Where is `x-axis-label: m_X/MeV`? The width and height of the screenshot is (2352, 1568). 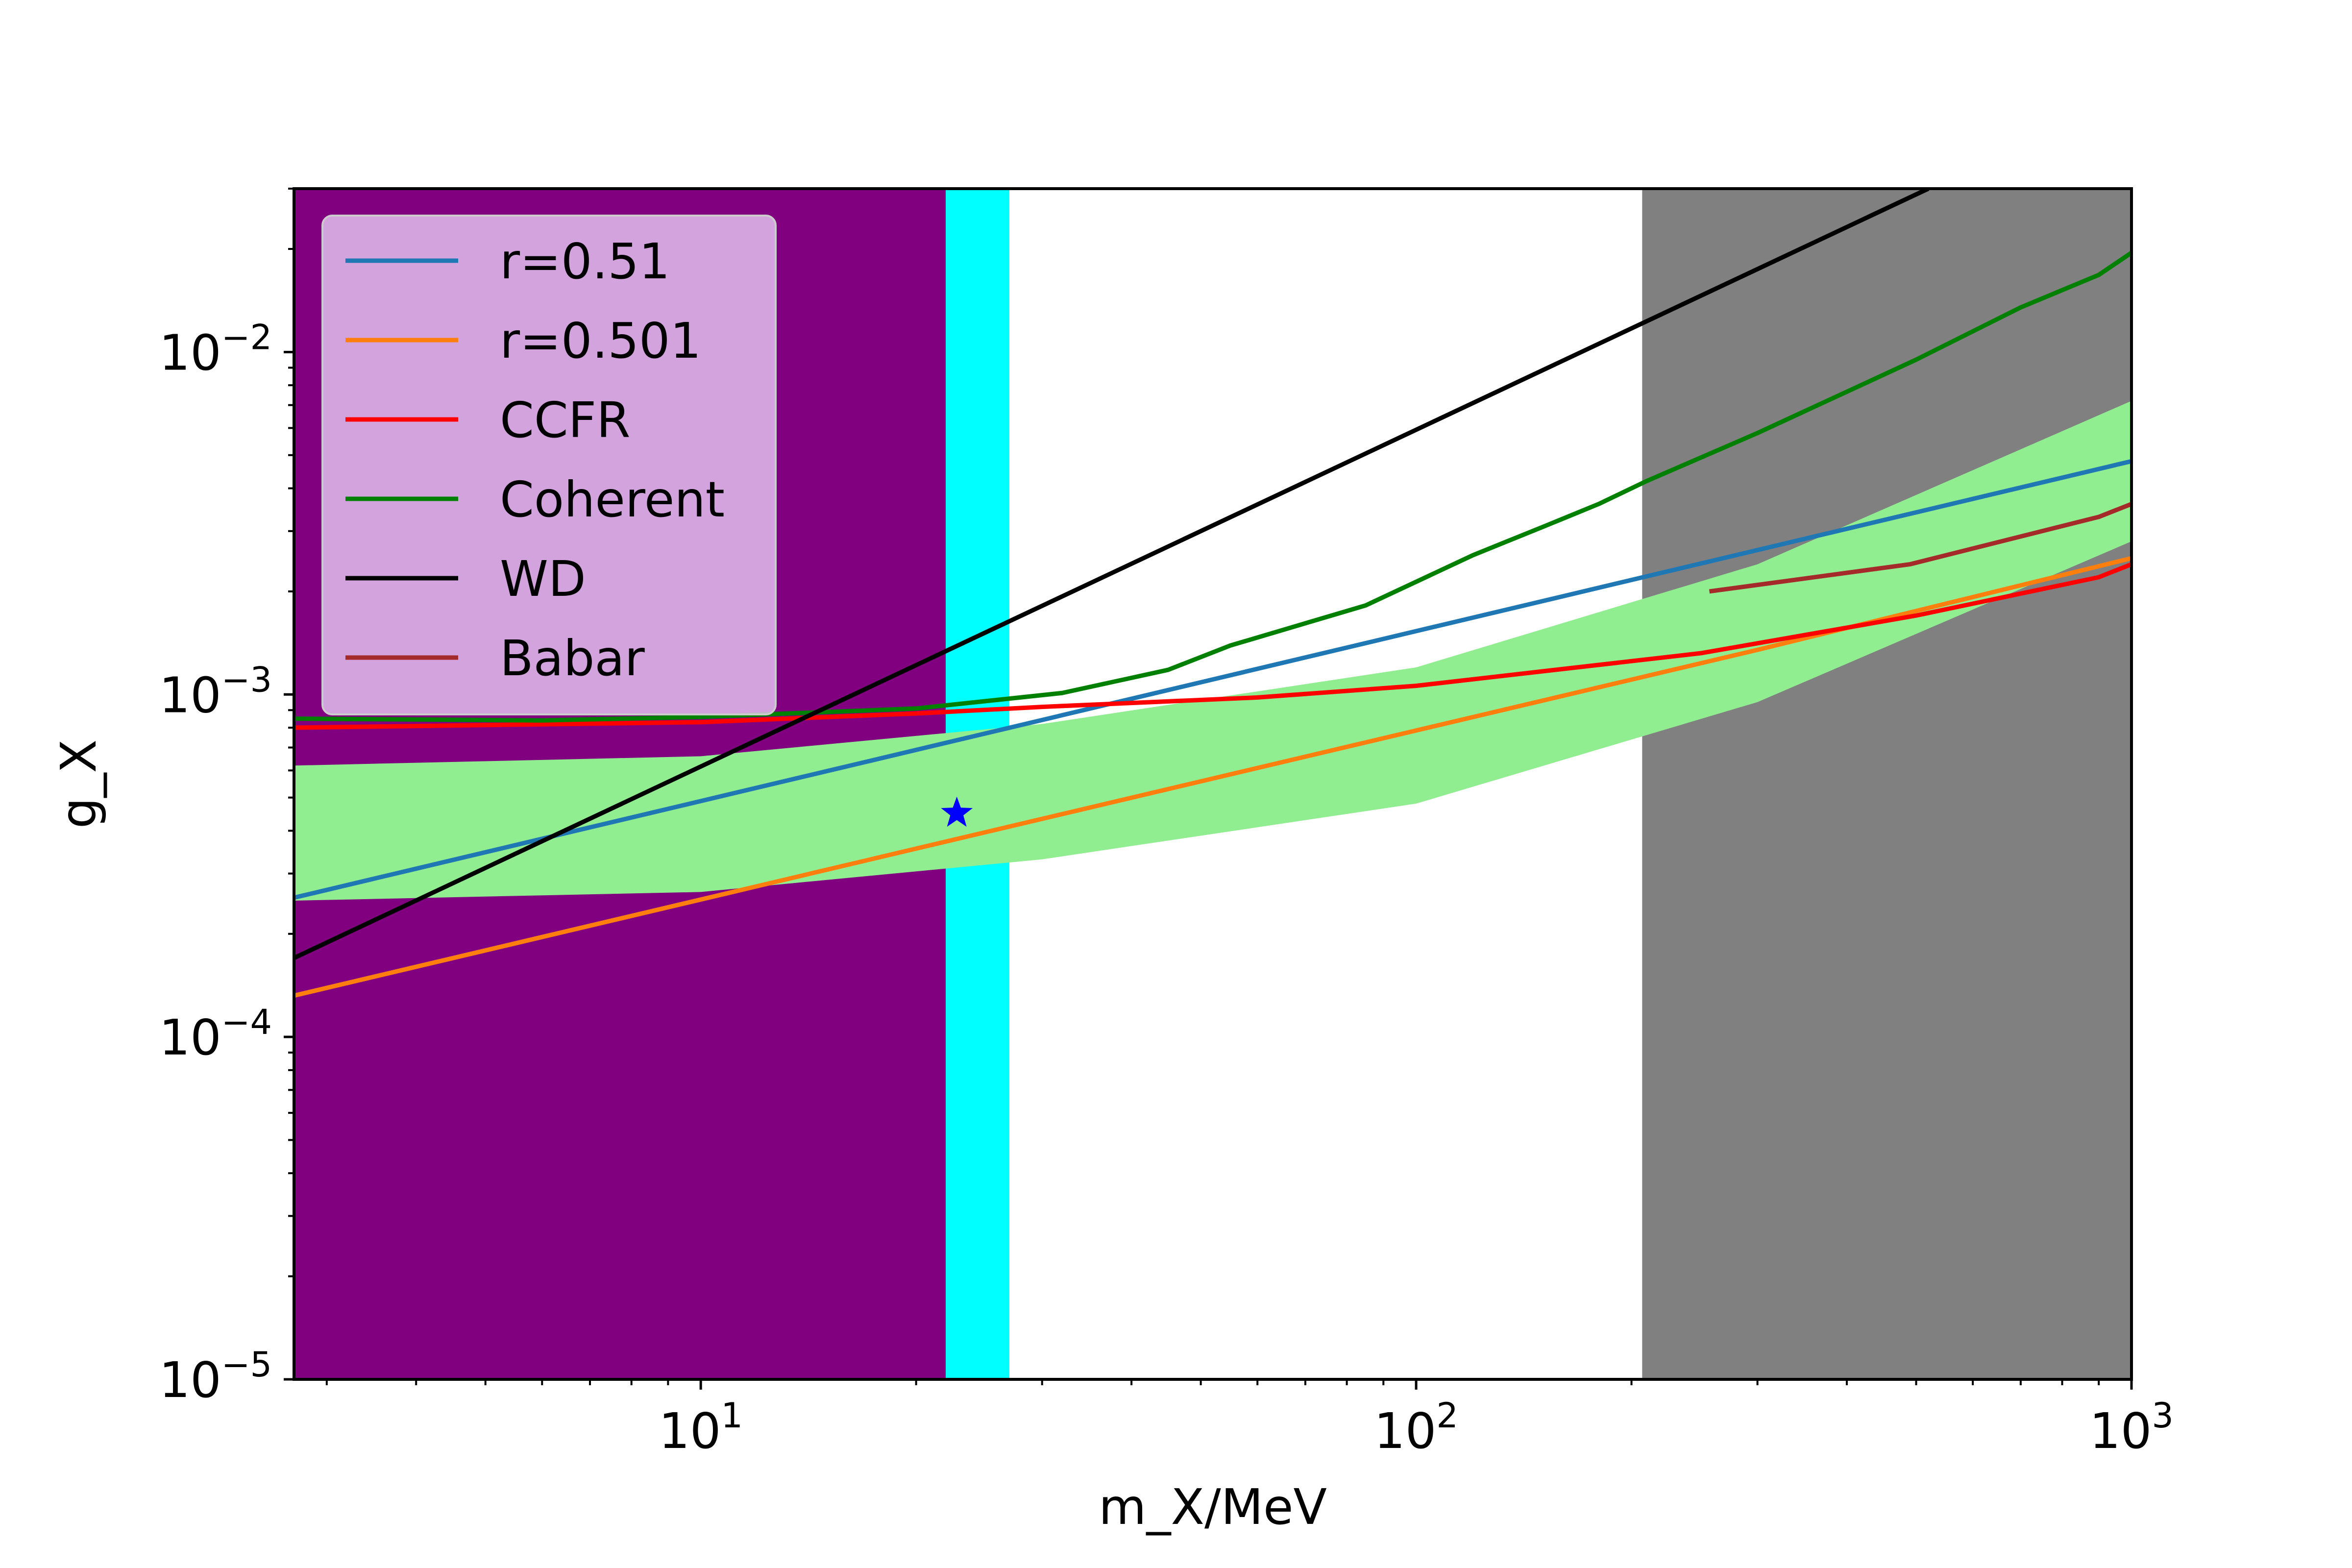 x-axis-label: m_X/MeV is located at coordinates (1213, 1507).